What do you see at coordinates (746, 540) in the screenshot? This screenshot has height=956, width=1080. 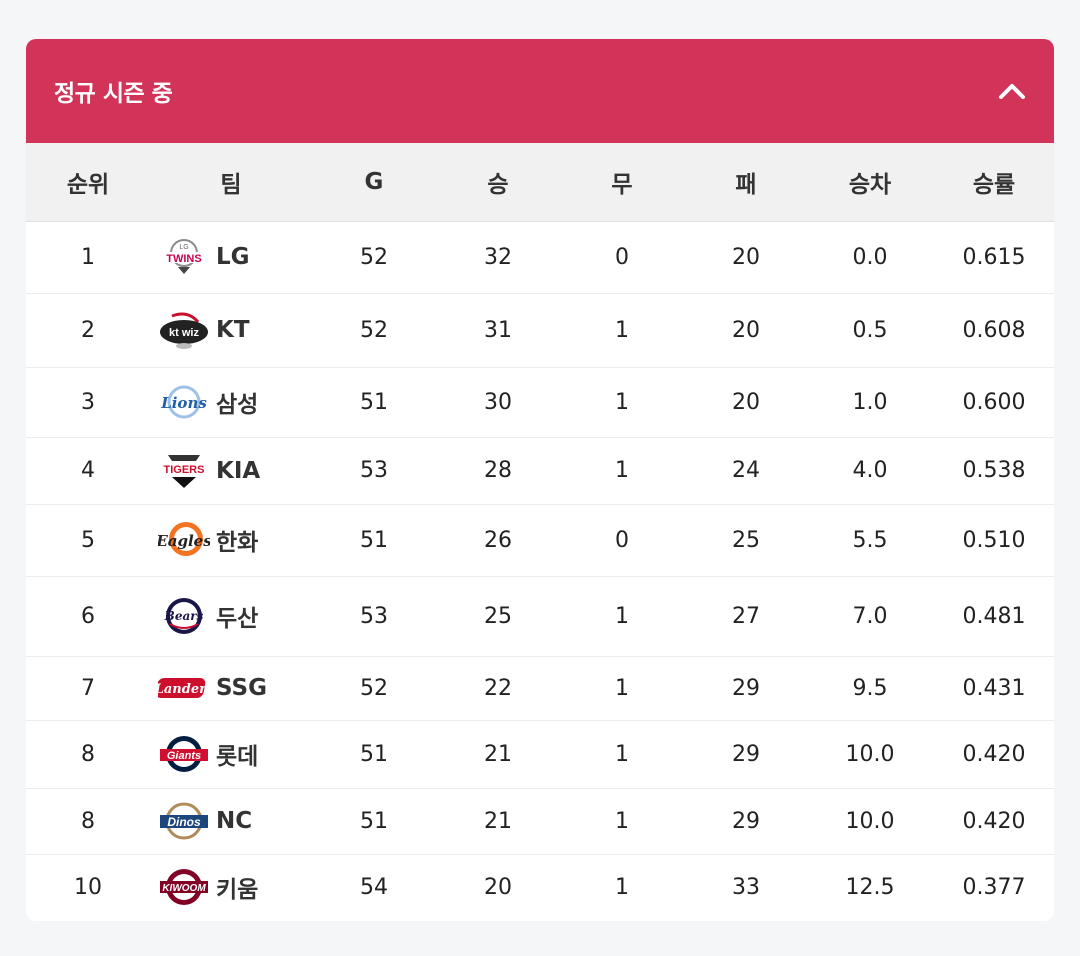 I see `losses-cell: 25` at bounding box center [746, 540].